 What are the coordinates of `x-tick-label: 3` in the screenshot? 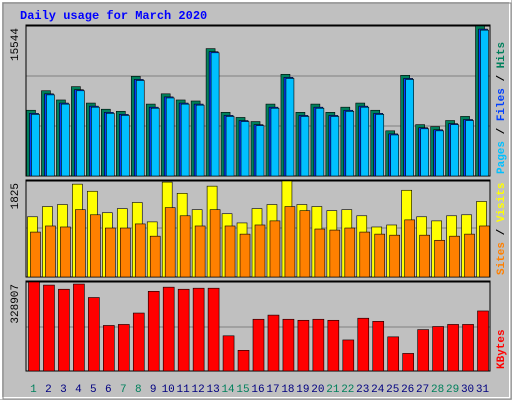 It's located at (63, 390).